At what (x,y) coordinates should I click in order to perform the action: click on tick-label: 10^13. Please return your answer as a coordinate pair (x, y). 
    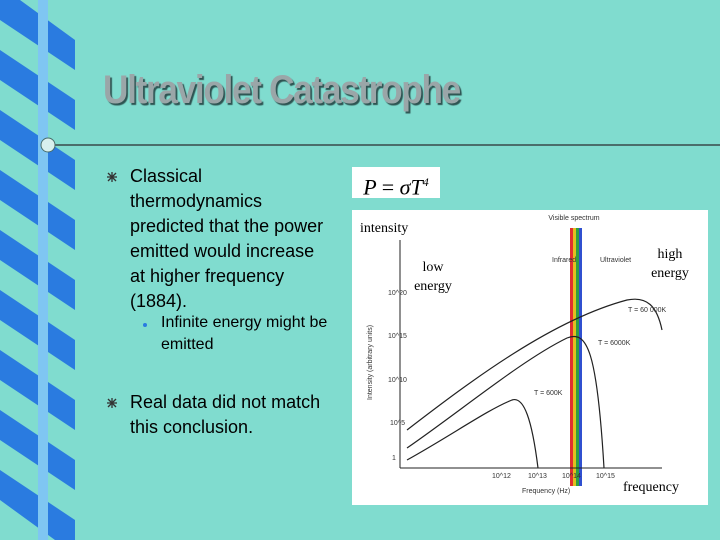
    Looking at the image, I should click on (537, 476).